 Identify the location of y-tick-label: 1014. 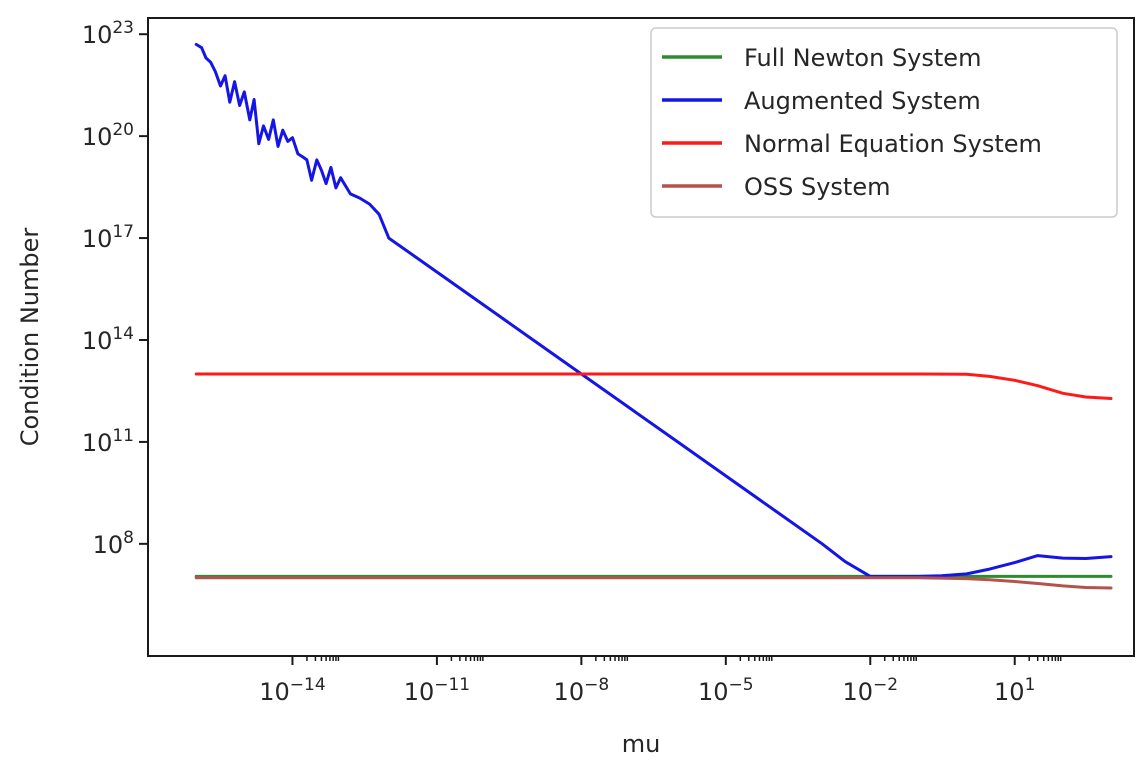
(108, 339).